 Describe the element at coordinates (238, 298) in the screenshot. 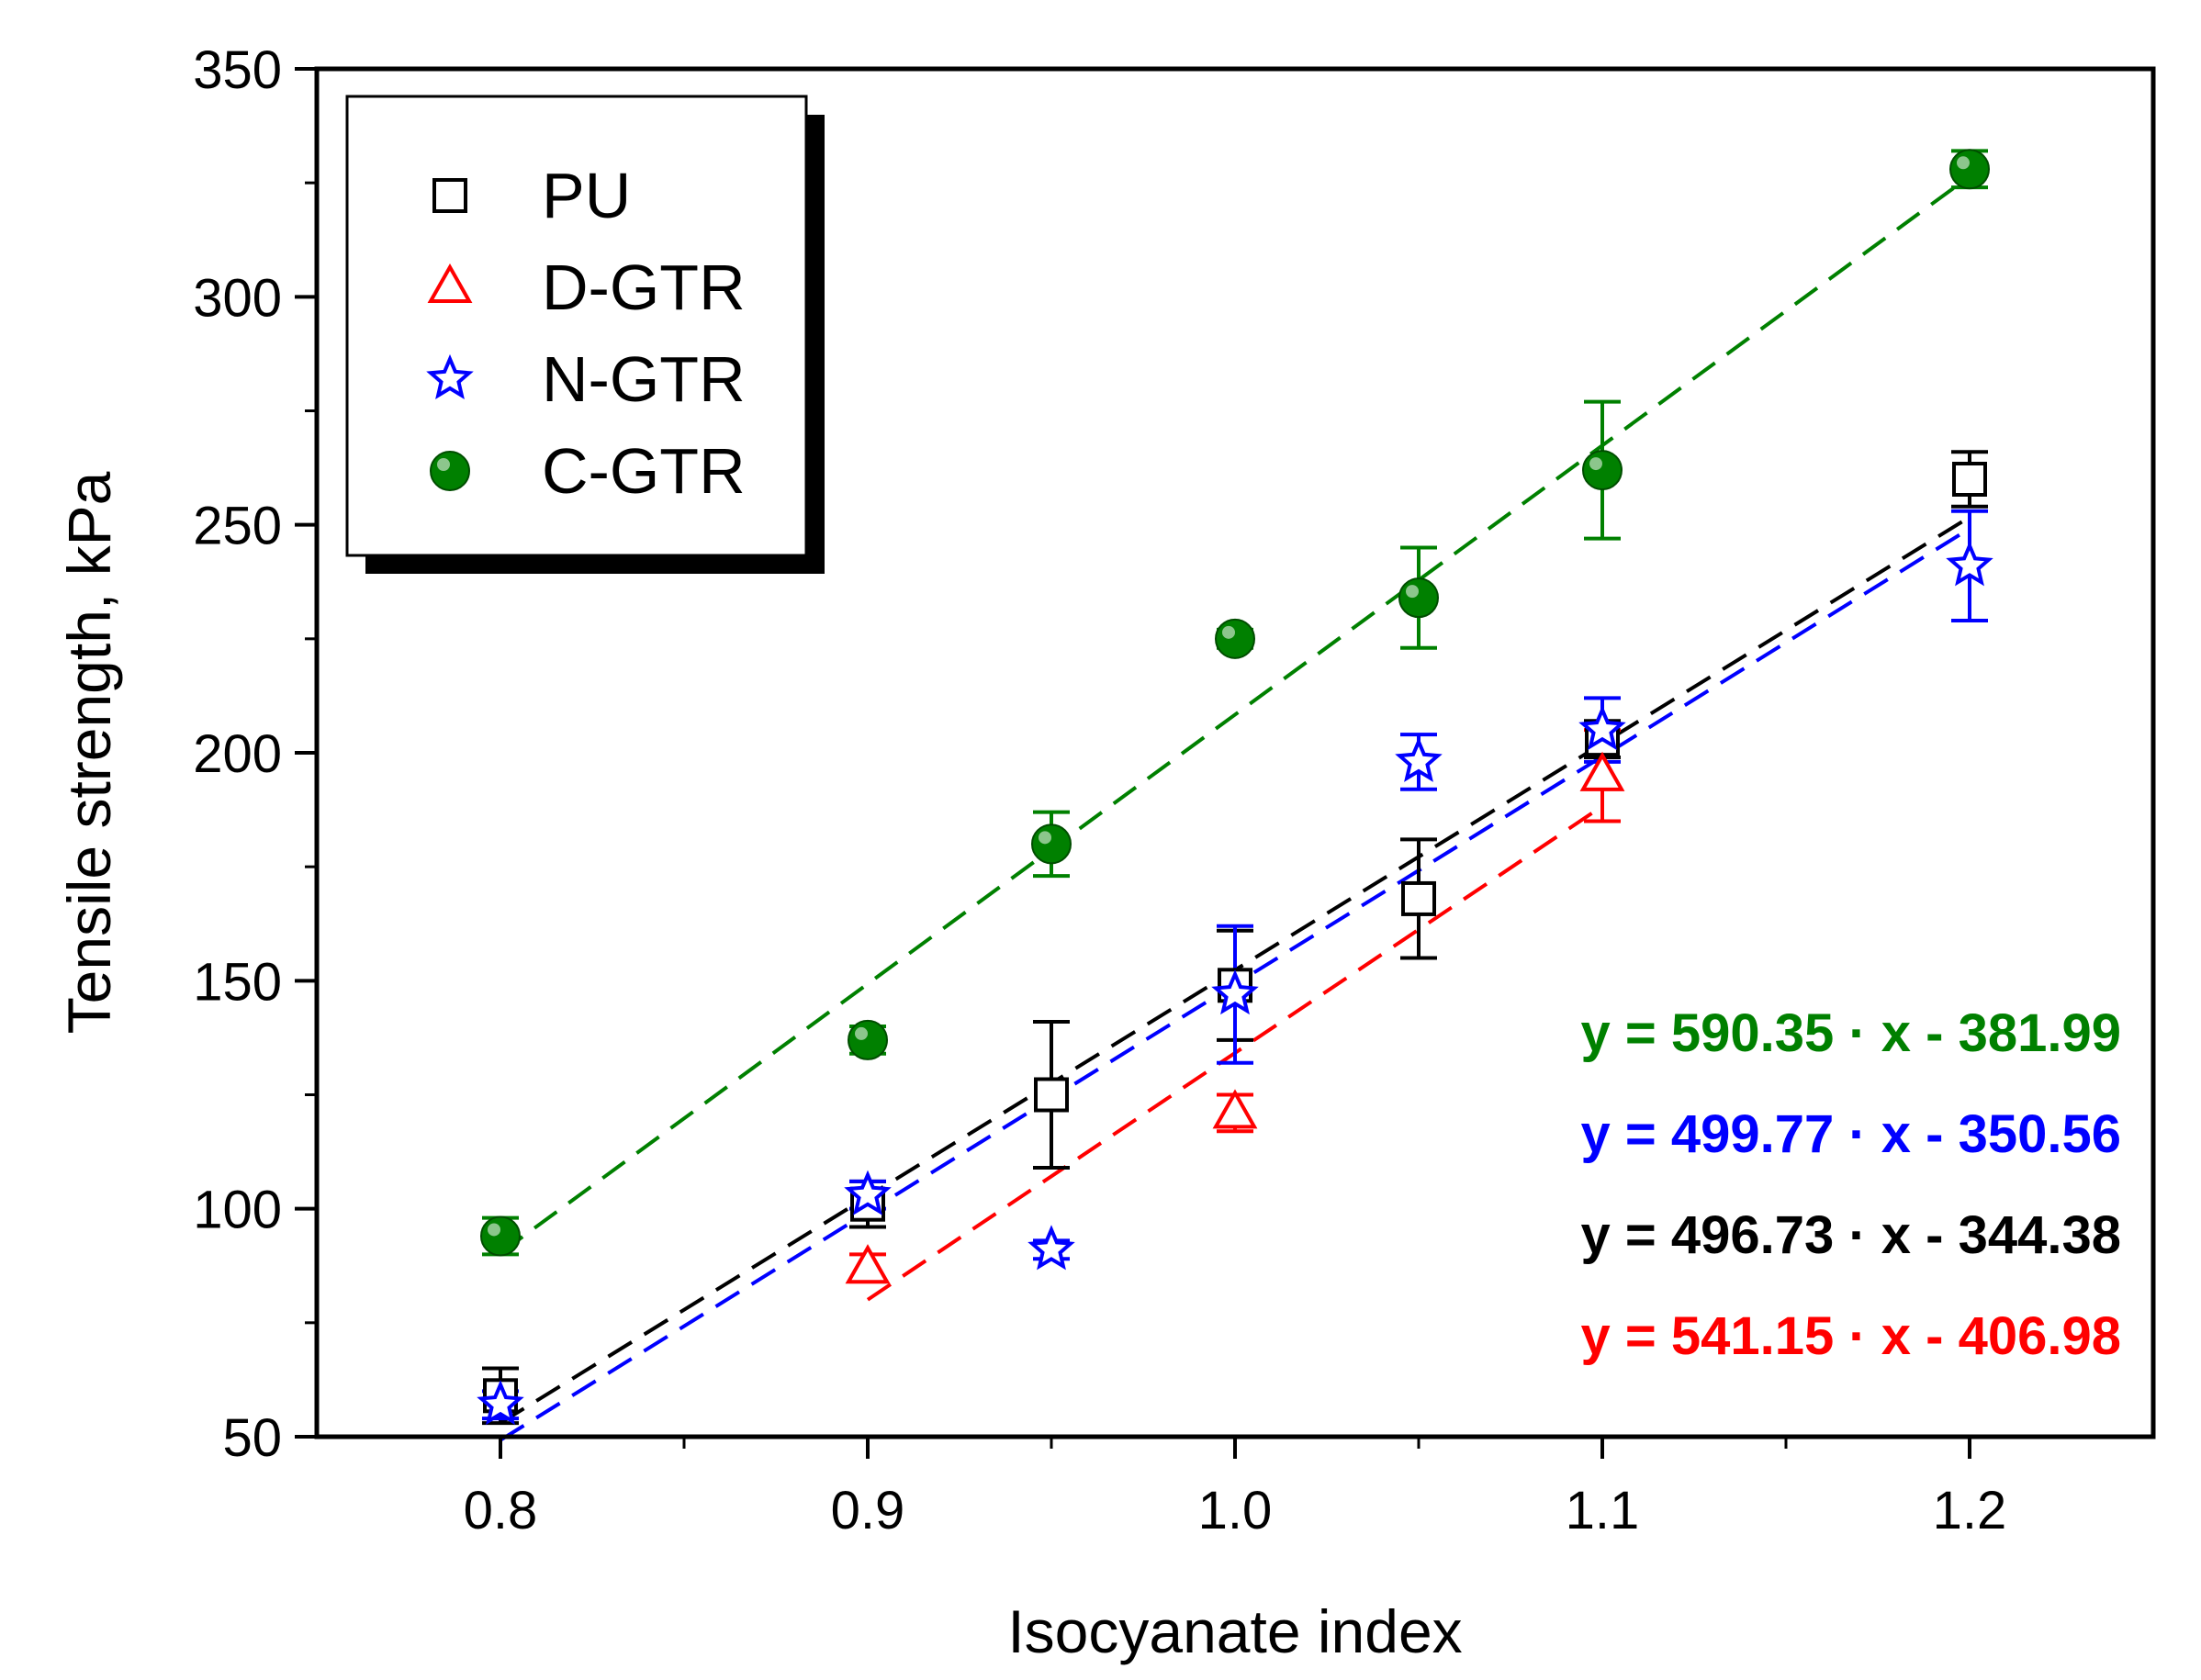

I see `y-tick-label: 300` at that location.